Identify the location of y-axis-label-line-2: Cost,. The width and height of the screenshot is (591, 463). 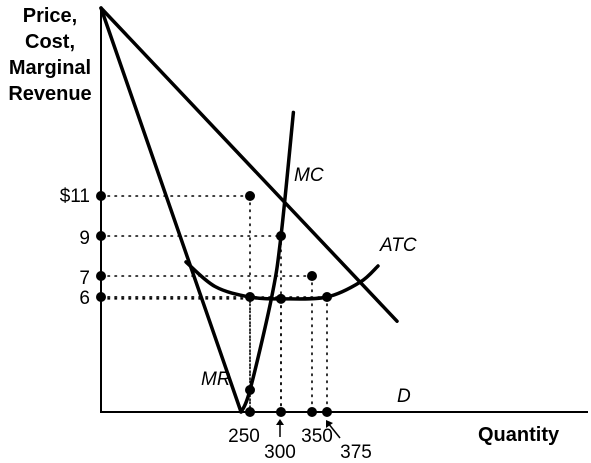
(50, 42).